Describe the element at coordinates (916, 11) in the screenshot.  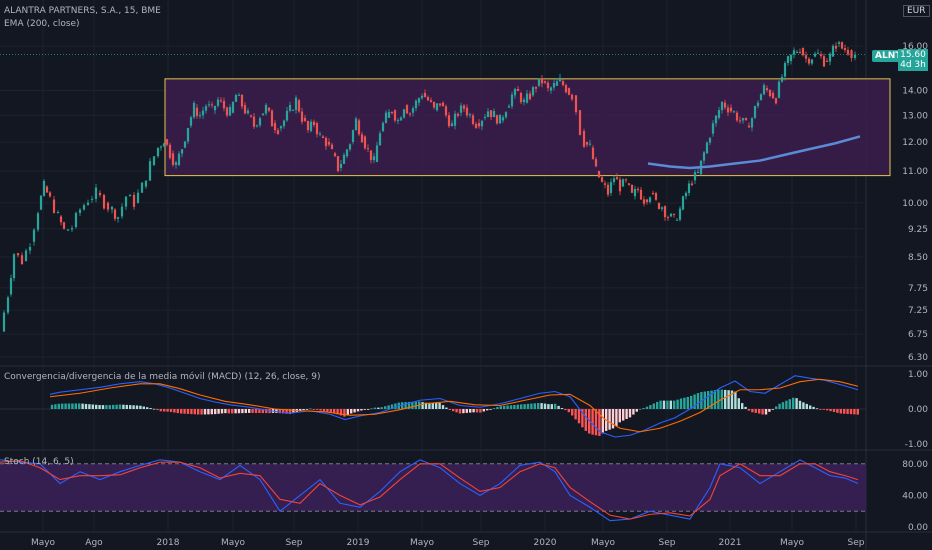
I see `currency-badge: EUR` at that location.